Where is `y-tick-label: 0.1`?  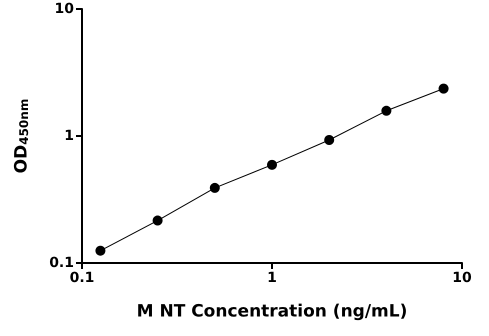
y-tick-label: 0.1 is located at coordinates (61, 263).